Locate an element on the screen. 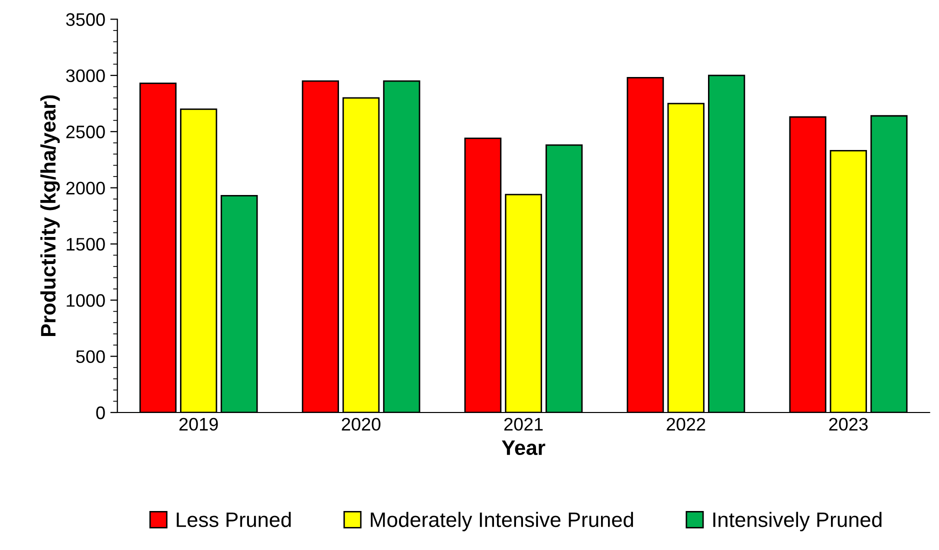  y-tick-label: 500 is located at coordinates (90, 357).